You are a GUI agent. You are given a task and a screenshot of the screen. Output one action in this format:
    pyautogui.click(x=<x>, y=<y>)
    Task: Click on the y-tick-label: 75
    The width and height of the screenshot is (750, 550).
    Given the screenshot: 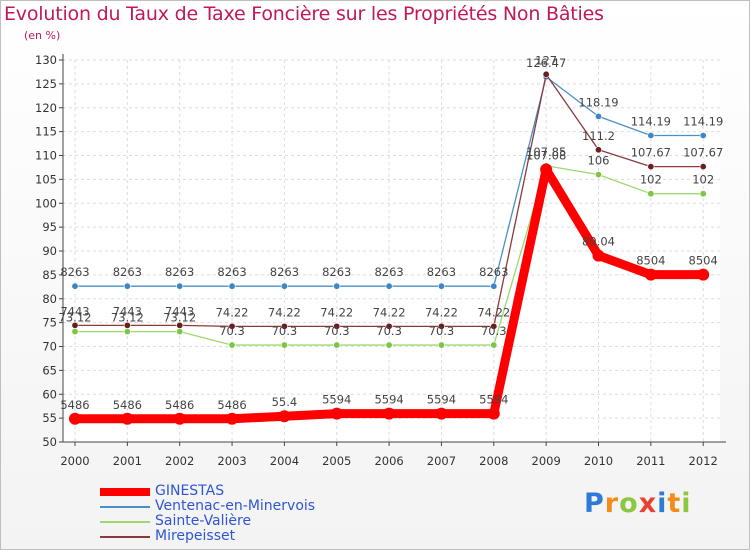 What is the action you would take?
    pyautogui.click(x=49, y=323)
    